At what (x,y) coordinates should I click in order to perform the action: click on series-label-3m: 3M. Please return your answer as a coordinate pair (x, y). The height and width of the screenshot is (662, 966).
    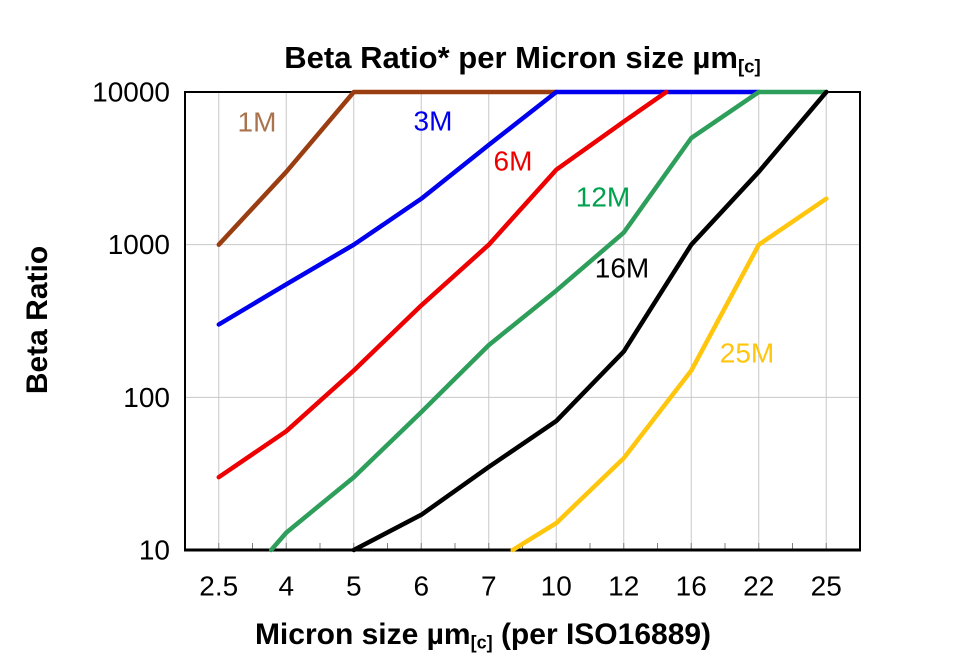
    Looking at the image, I should click on (433, 121).